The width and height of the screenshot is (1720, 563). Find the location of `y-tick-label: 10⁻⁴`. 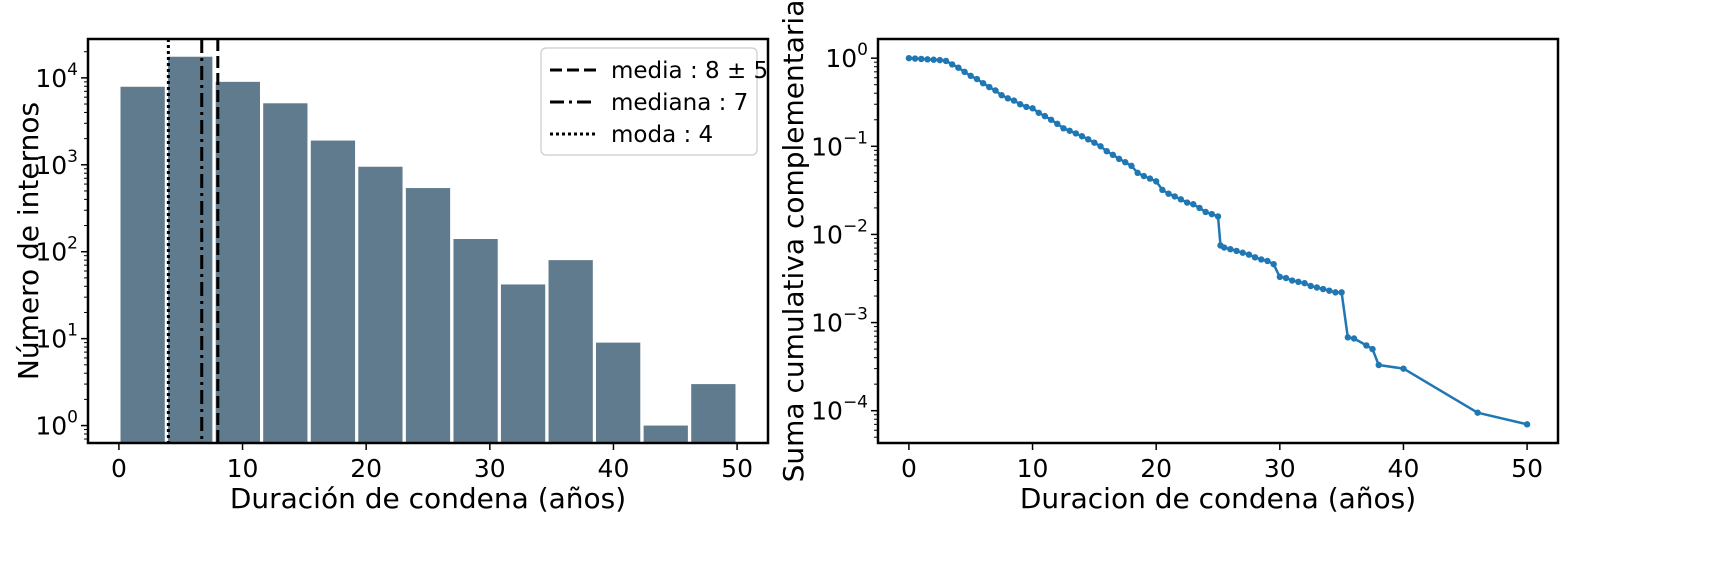

y-tick-label: 10⁻⁴ is located at coordinates (839, 409).